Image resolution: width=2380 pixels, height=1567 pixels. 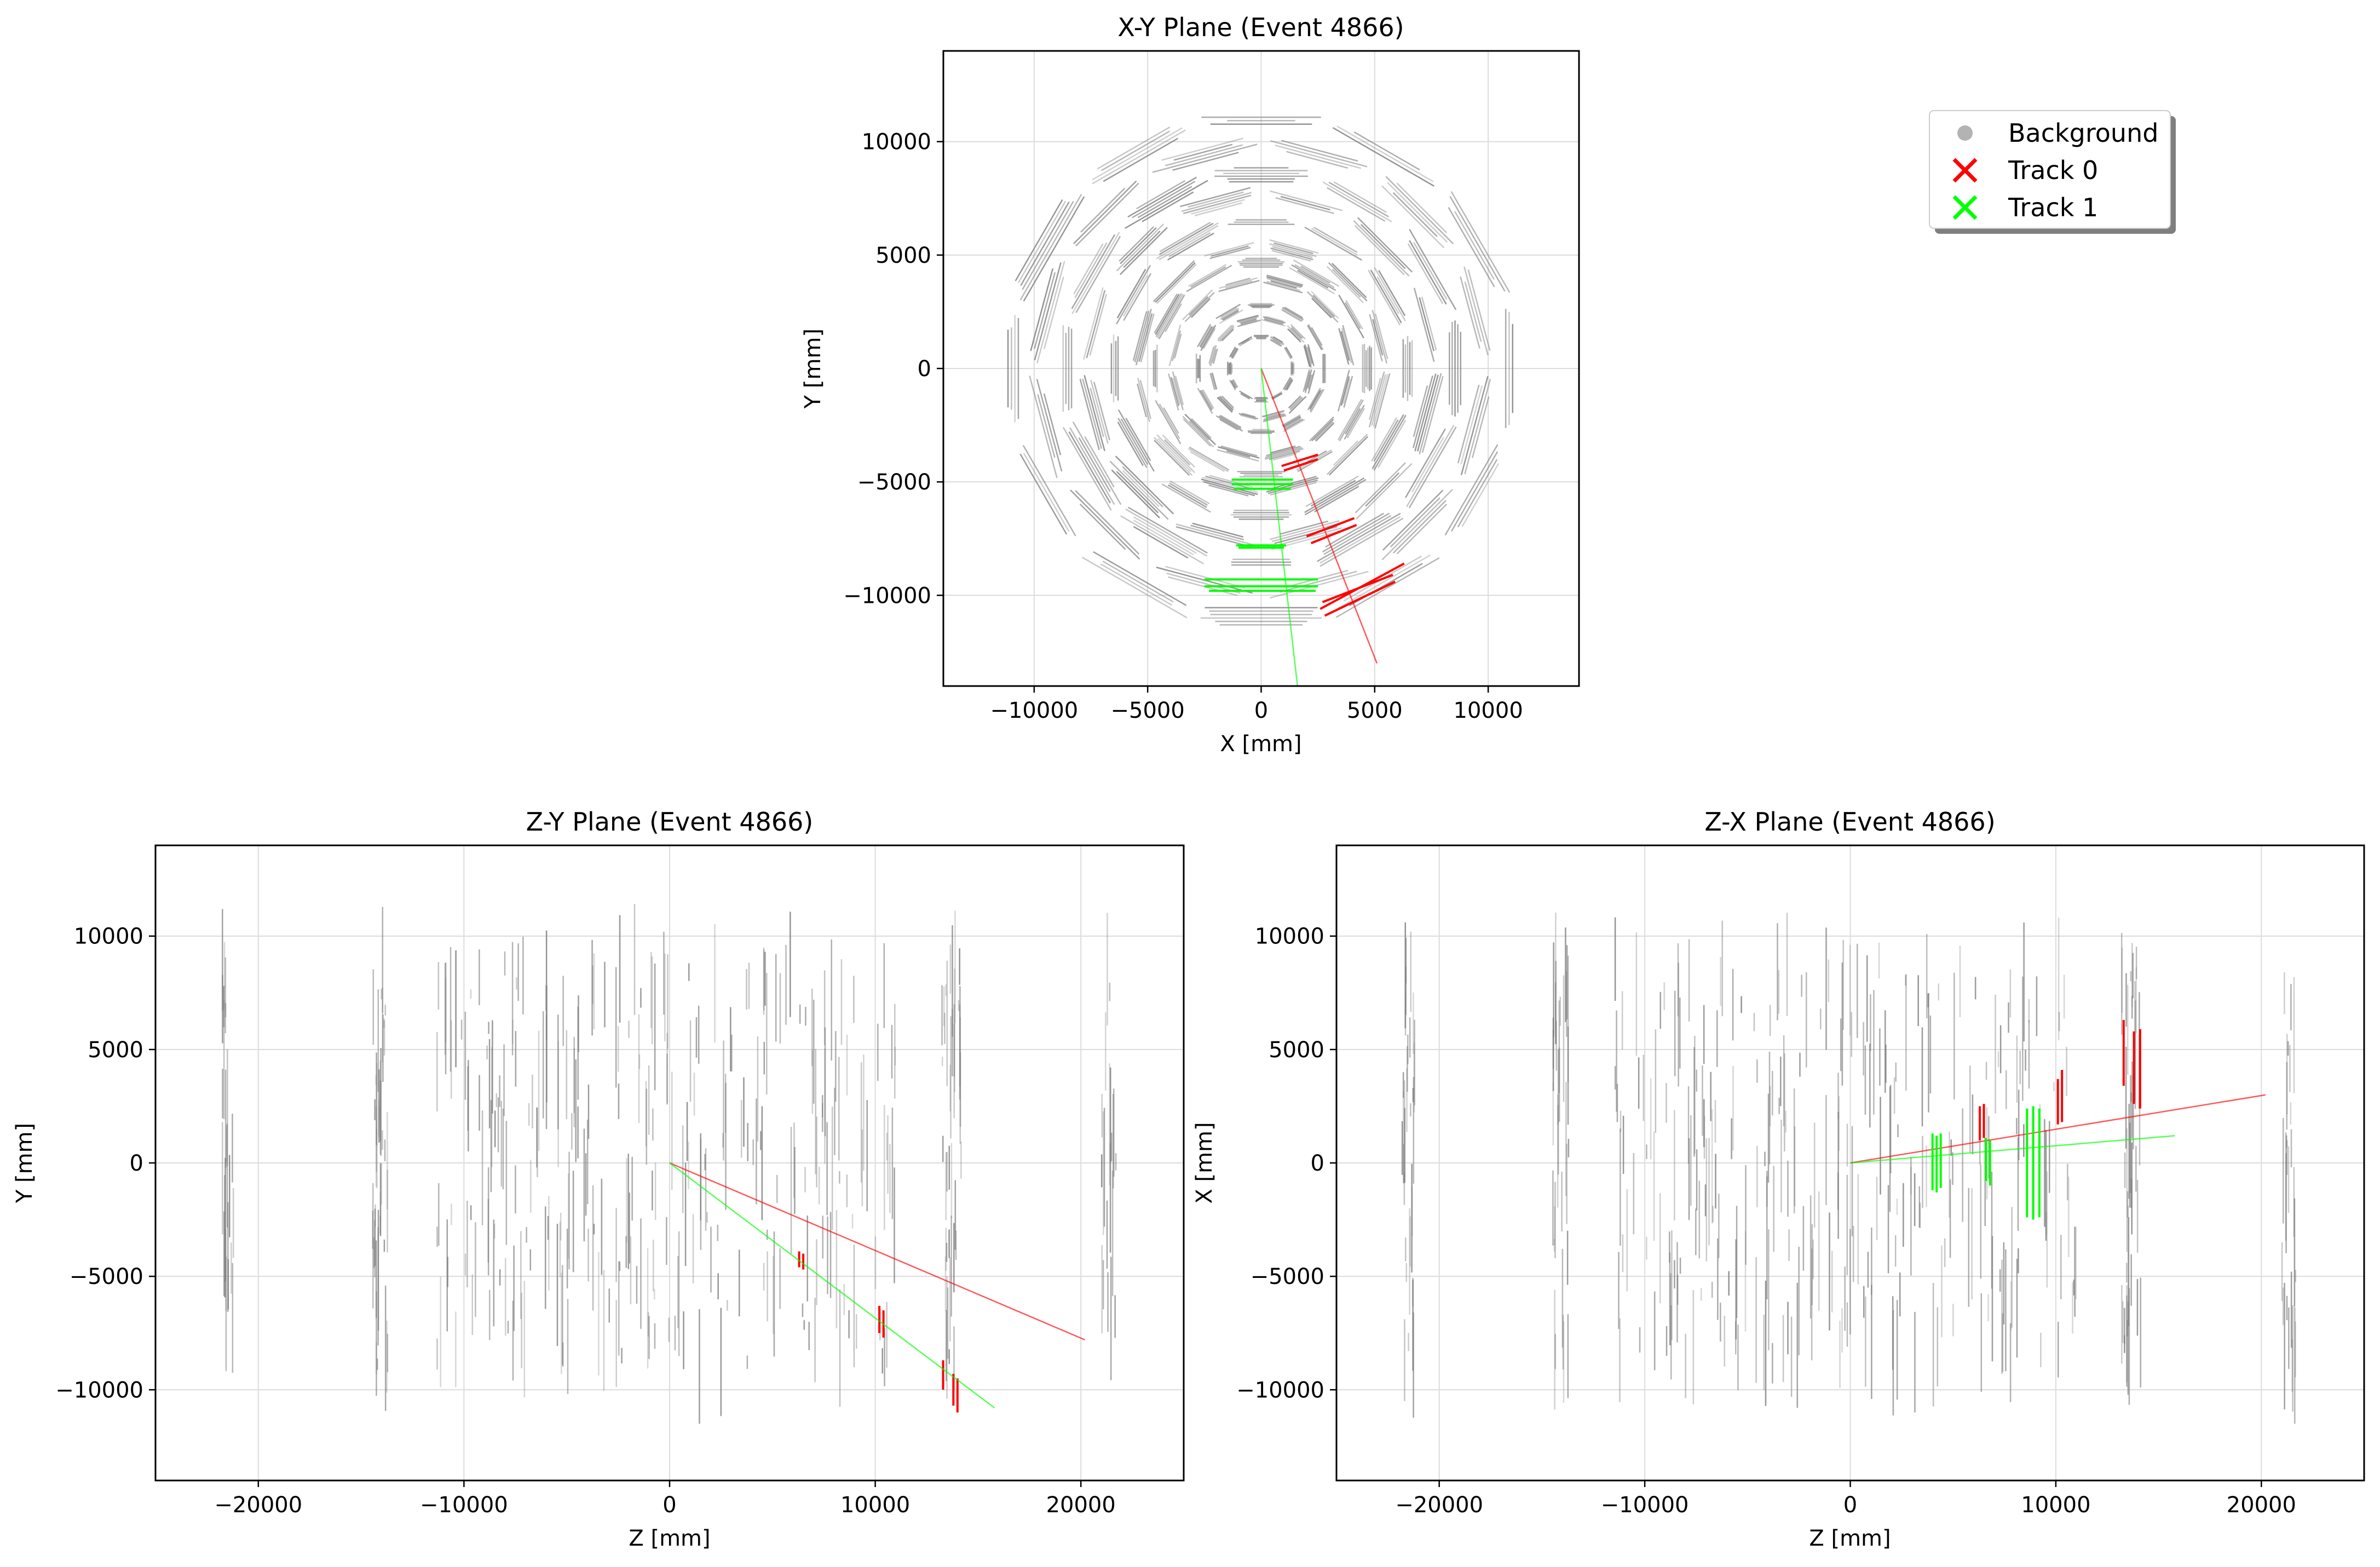 What do you see at coordinates (887, 595) in the screenshot?
I see `xy-ytick-label: −10000` at bounding box center [887, 595].